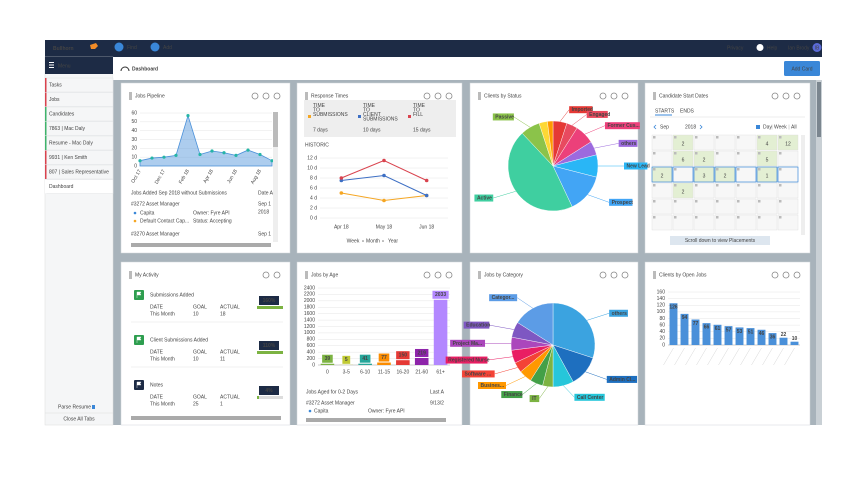  I want to click on view-toggle: Week, so click(780, 127).